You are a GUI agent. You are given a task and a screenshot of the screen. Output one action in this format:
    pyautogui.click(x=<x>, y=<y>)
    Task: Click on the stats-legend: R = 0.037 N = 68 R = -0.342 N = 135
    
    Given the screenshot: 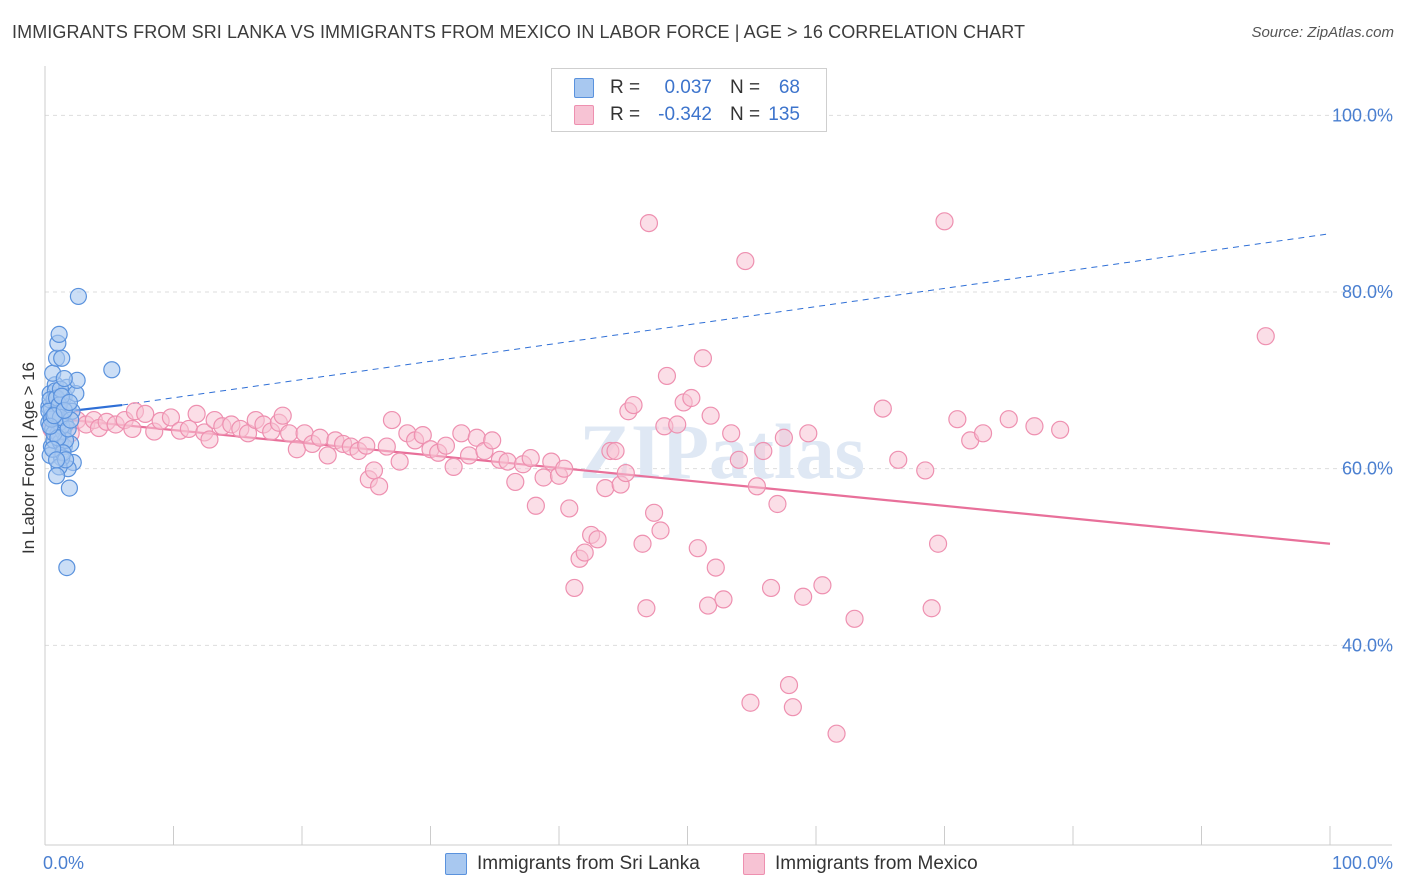 What is the action you would take?
    pyautogui.click(x=689, y=100)
    